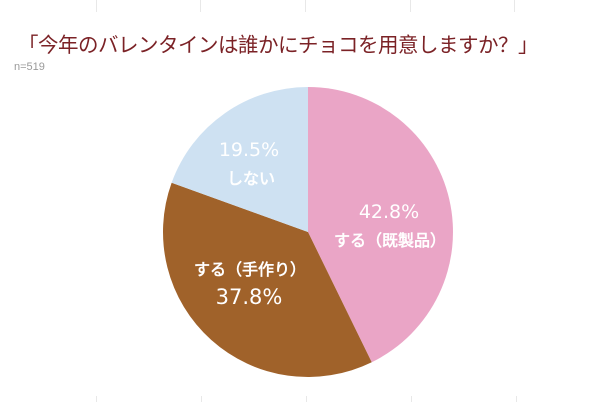 This screenshot has width=605, height=402. What do you see at coordinates (29, 67) in the screenshot?
I see `sample-size: n=519` at bounding box center [29, 67].